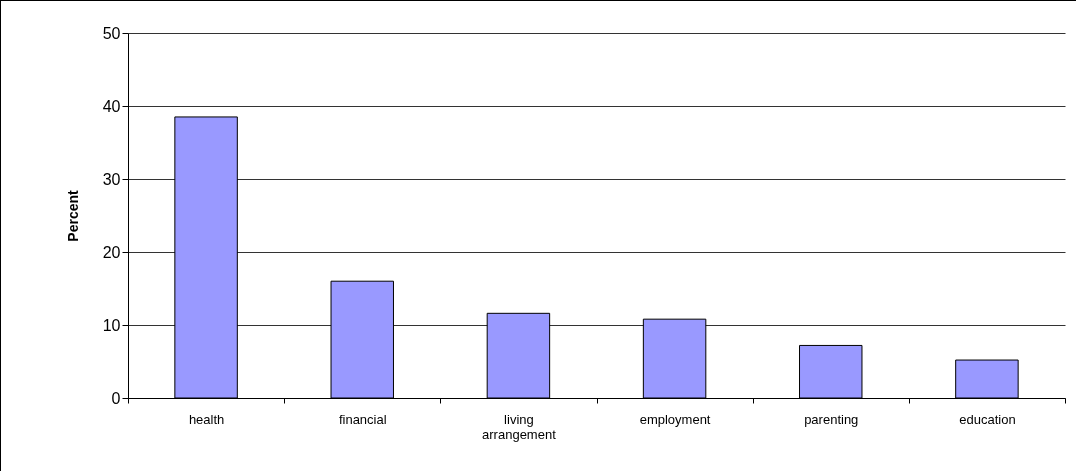 The height and width of the screenshot is (473, 1078). I want to click on y-axis-title: Percent, so click(72, 215).